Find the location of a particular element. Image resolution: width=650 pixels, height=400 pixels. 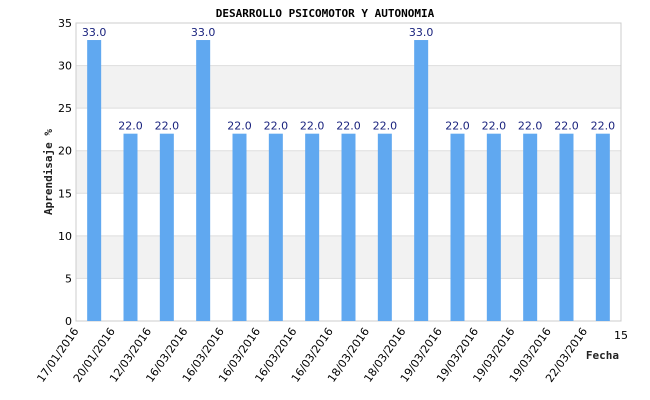

y-tick-label: 20 is located at coordinates (65, 151).